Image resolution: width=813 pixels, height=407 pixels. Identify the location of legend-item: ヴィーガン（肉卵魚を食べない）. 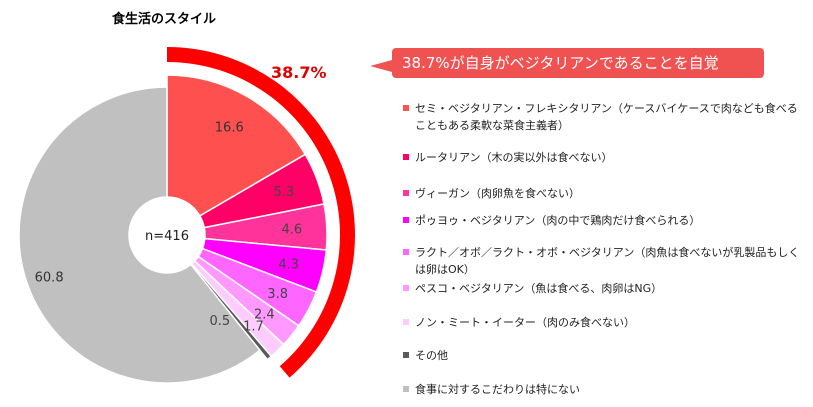
(605, 193).